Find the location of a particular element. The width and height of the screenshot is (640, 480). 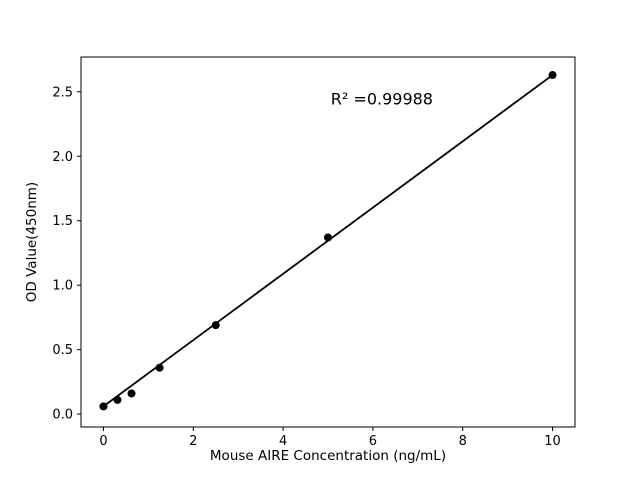

y-tick-label: 0.0 is located at coordinates (62, 415).